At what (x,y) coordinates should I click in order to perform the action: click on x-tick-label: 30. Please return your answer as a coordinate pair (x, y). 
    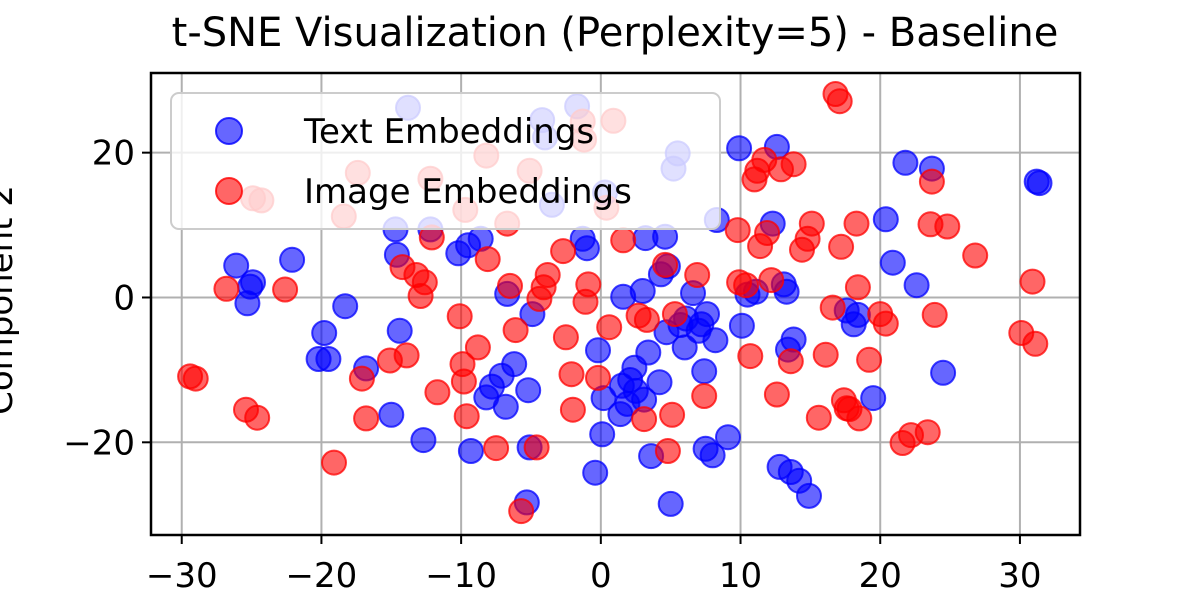
    Looking at the image, I should click on (1019, 576).